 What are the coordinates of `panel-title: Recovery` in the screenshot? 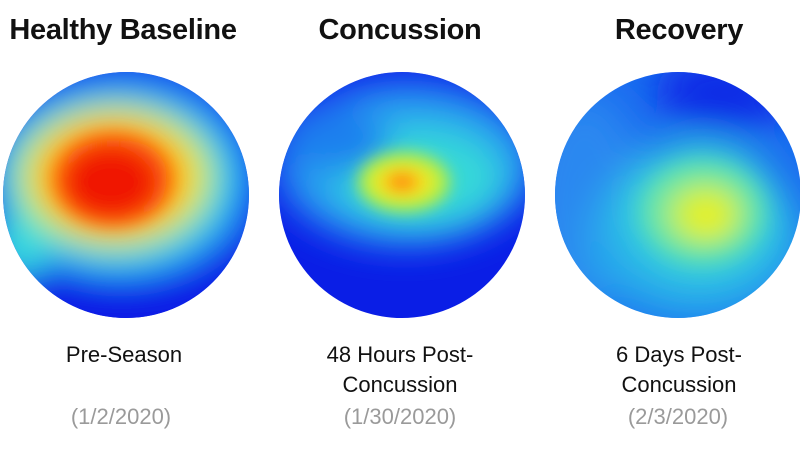 It's located at (679, 30).